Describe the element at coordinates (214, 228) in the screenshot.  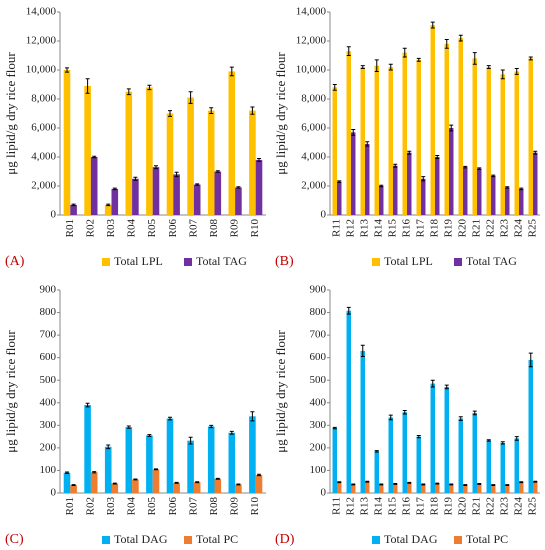
I see `x-tick-label: R08` at that location.